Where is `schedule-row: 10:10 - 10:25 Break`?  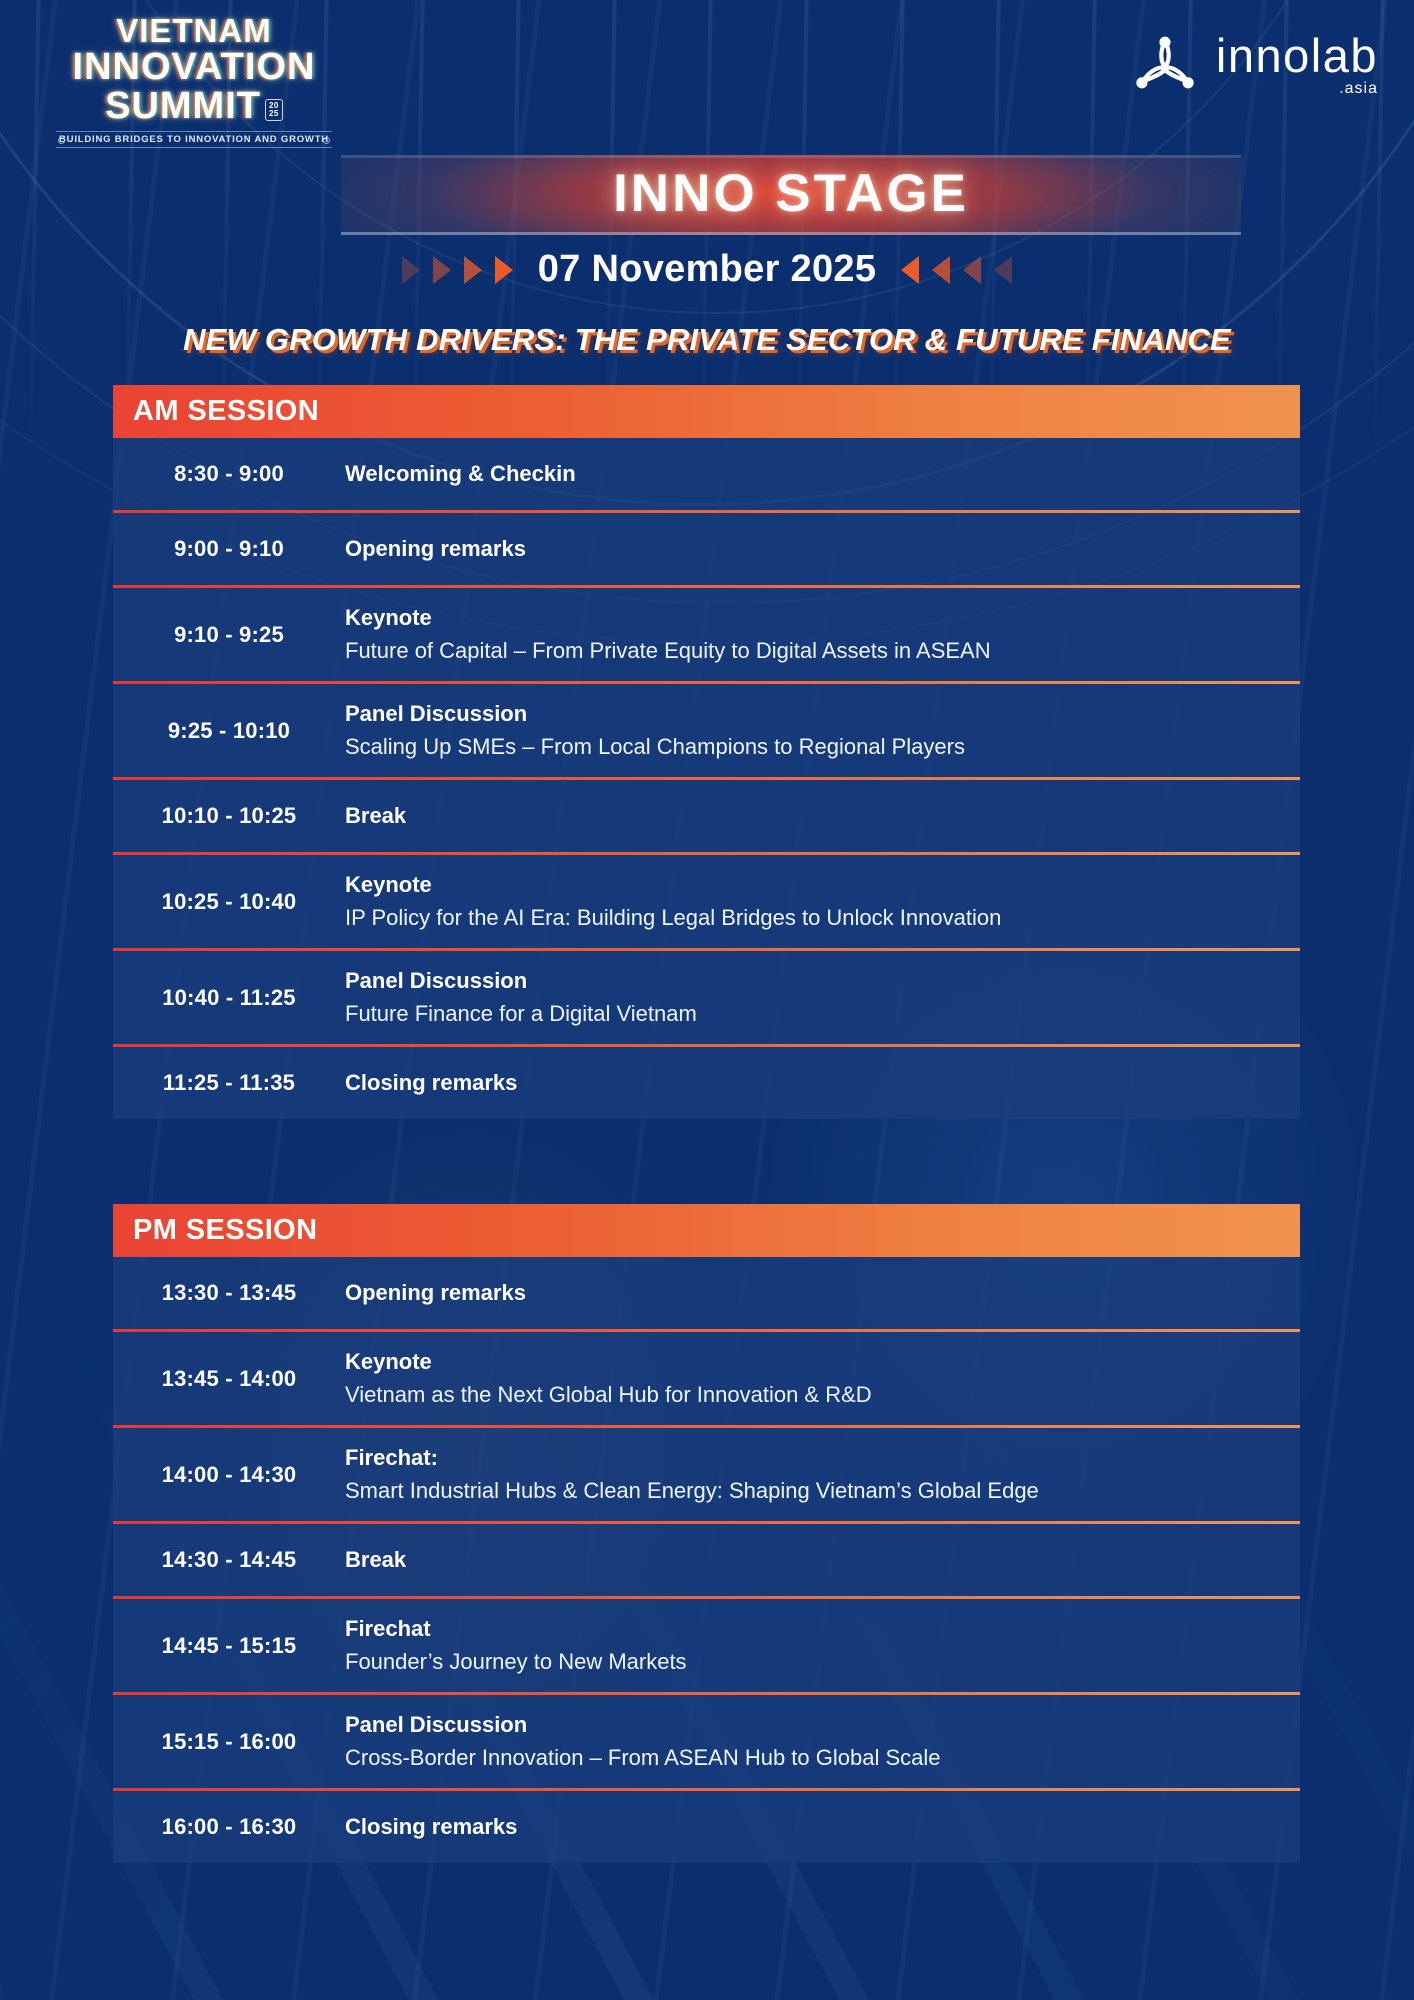
schedule-row: 10:10 - 10:25 Break is located at coordinates (706, 816).